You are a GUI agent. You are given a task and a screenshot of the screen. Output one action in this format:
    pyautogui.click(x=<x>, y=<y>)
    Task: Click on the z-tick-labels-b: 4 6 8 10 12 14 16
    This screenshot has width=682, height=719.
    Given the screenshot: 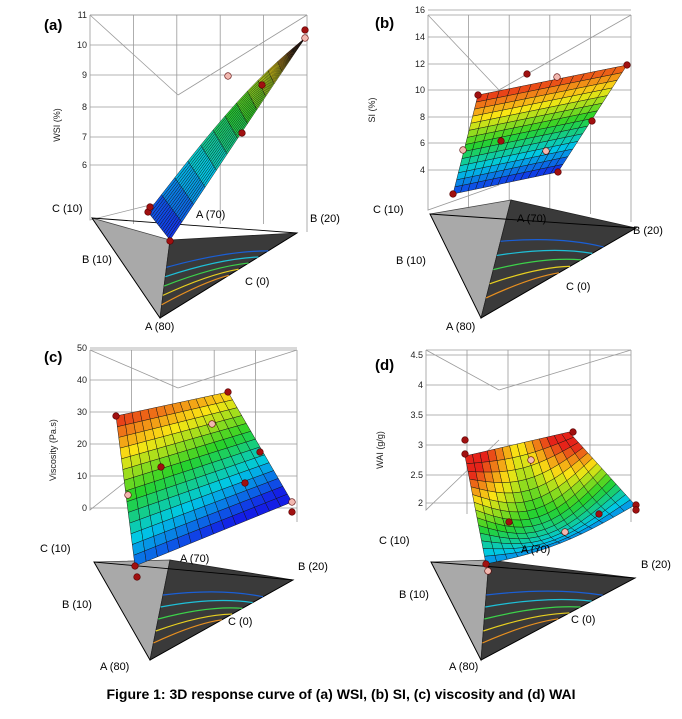 What is the action you would take?
    pyautogui.click(x=420, y=90)
    